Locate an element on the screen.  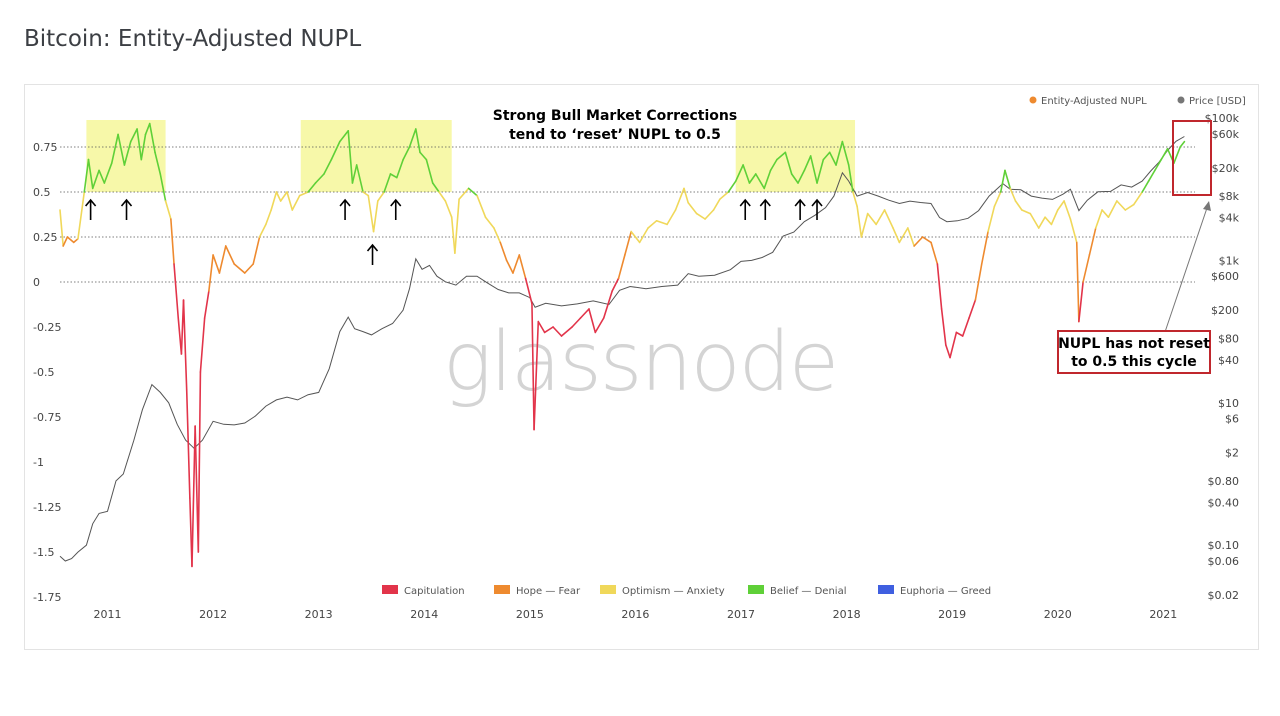
x-tick: 2012 is located at coordinates (213, 614).